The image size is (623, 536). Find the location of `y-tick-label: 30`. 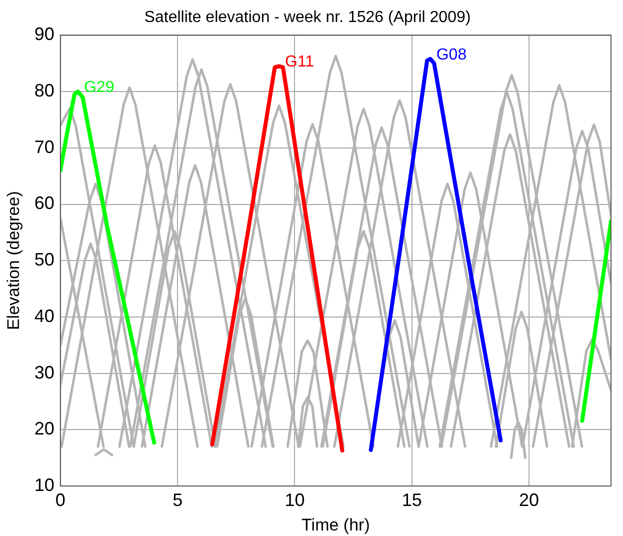

y-tick-label: 30 is located at coordinates (44, 372).